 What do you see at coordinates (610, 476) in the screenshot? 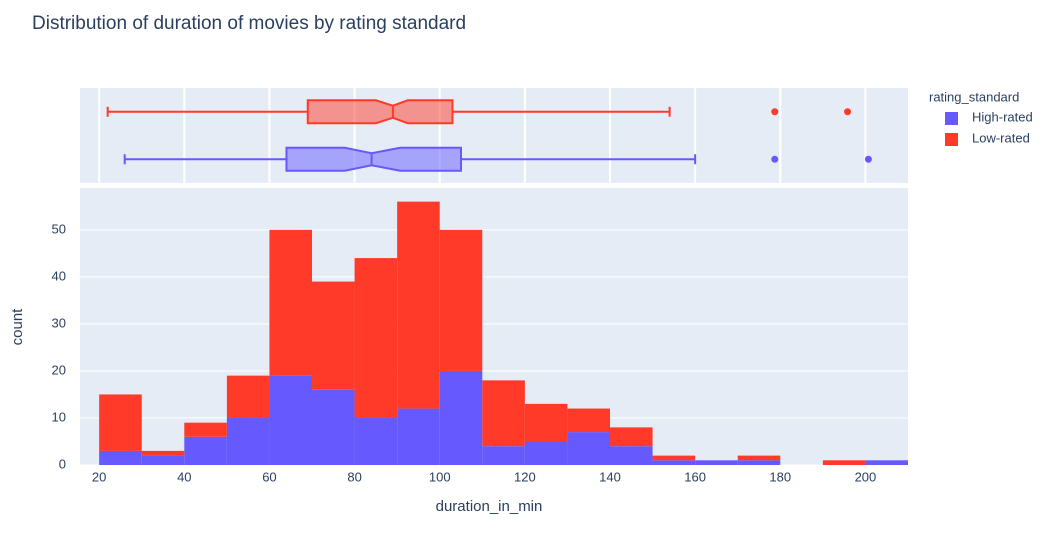
I see `x-tick-label: 140` at bounding box center [610, 476].